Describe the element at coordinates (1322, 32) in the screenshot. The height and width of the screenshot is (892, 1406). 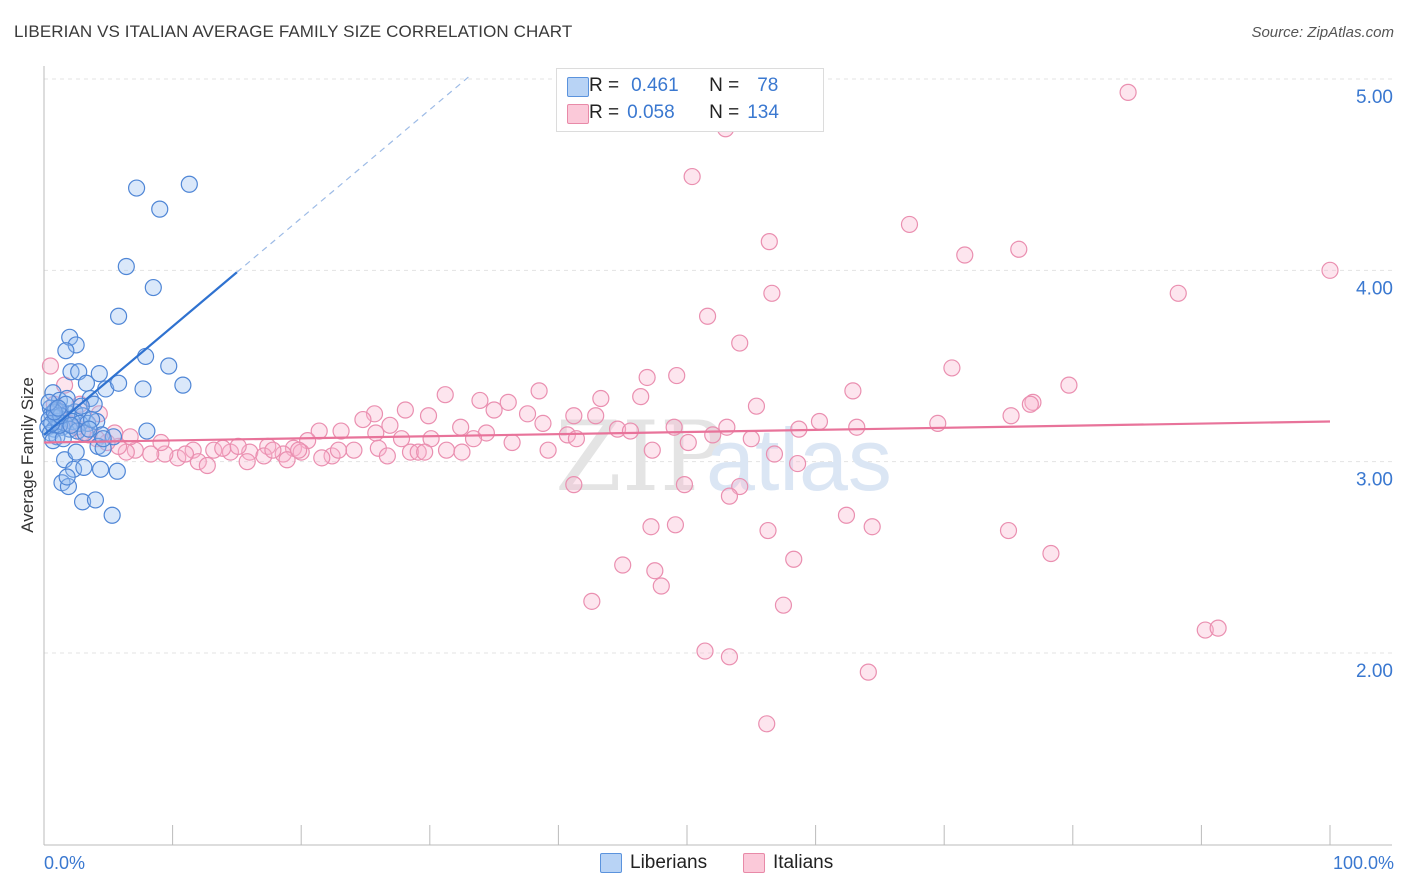
I see `source-label: Source: ZipAtlas.com` at that location.